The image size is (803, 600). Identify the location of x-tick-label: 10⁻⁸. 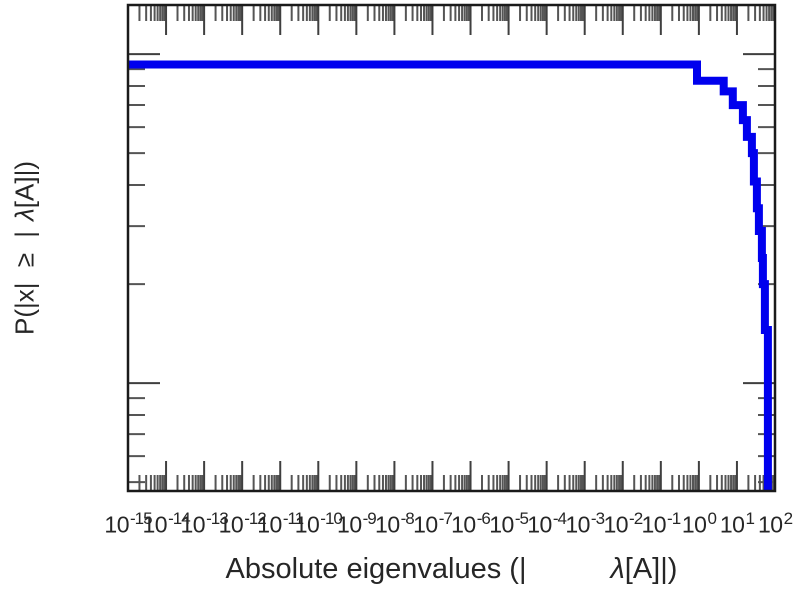
(395, 523).